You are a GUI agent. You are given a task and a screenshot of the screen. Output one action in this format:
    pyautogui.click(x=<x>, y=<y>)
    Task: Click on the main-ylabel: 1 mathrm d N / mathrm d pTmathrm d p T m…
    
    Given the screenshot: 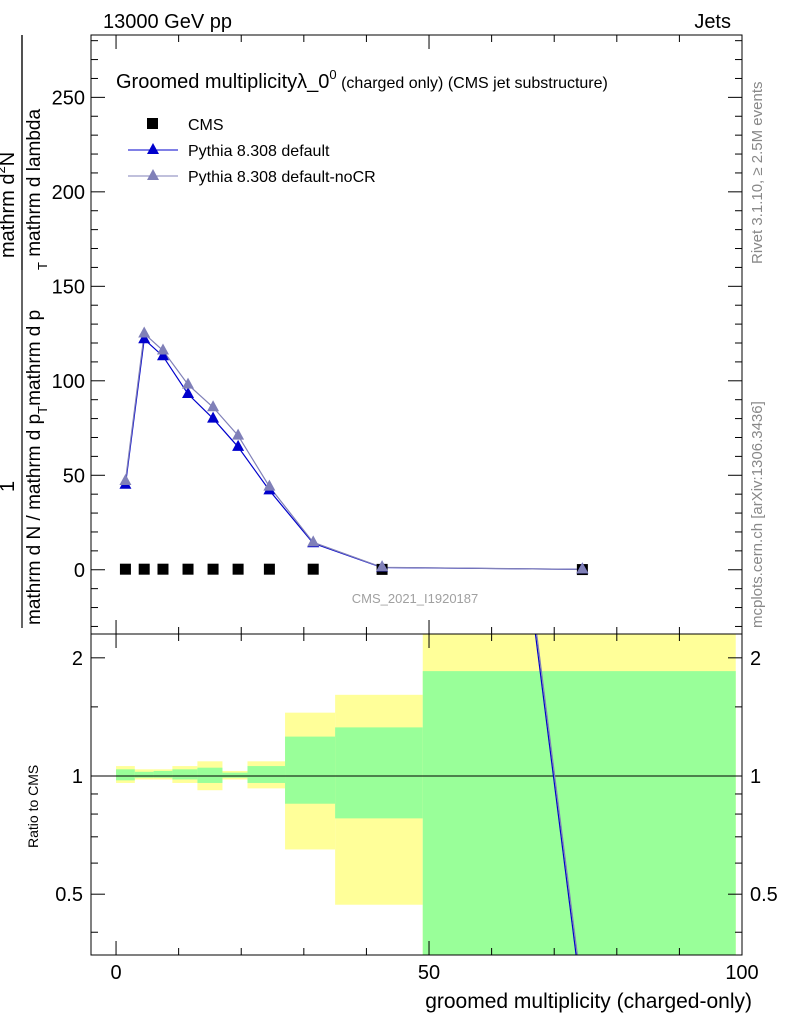 What is the action you would take?
    pyautogui.click(x=25, y=331)
    